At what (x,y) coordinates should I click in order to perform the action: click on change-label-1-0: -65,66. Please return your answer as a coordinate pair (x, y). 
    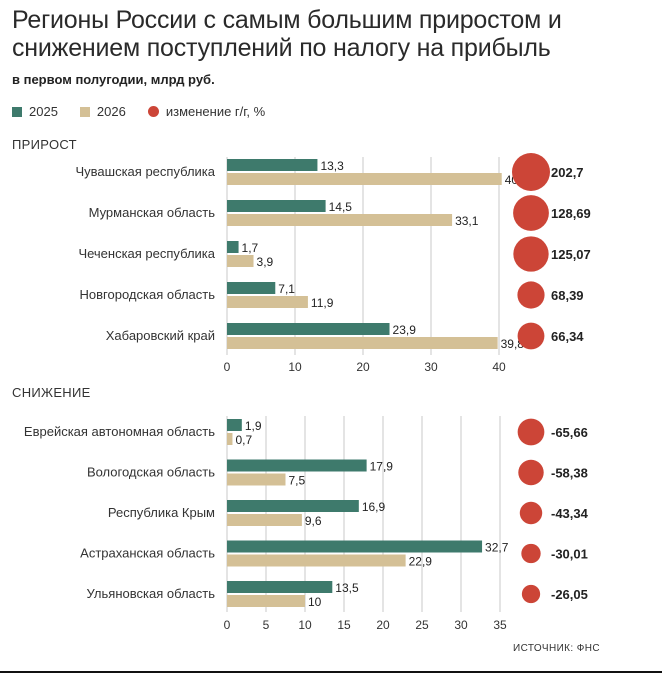
    Looking at the image, I should click on (569, 432).